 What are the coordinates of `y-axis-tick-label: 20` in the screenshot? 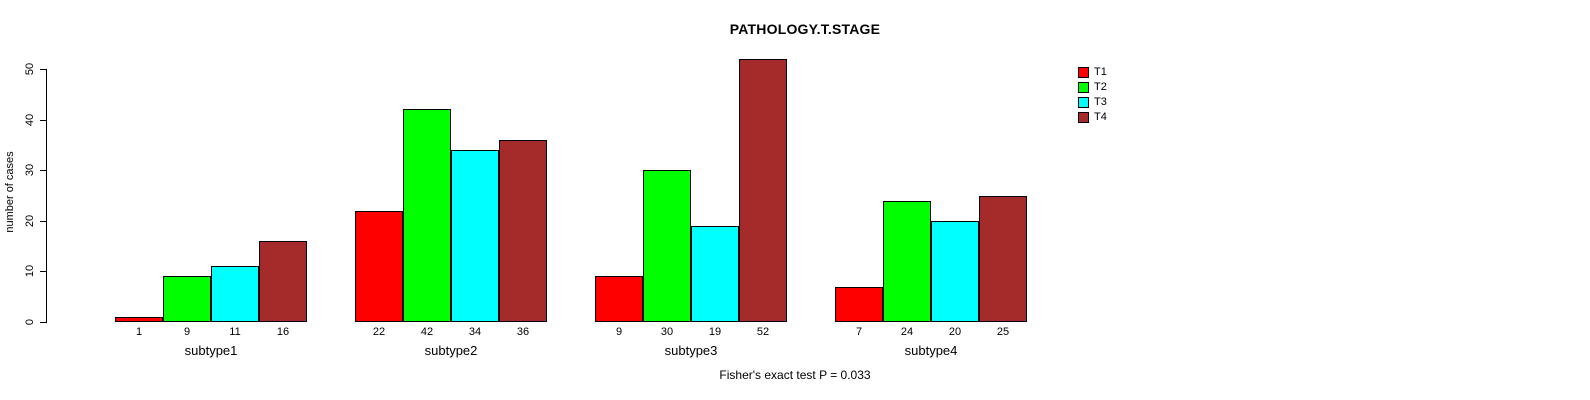 It's located at (30, 220).